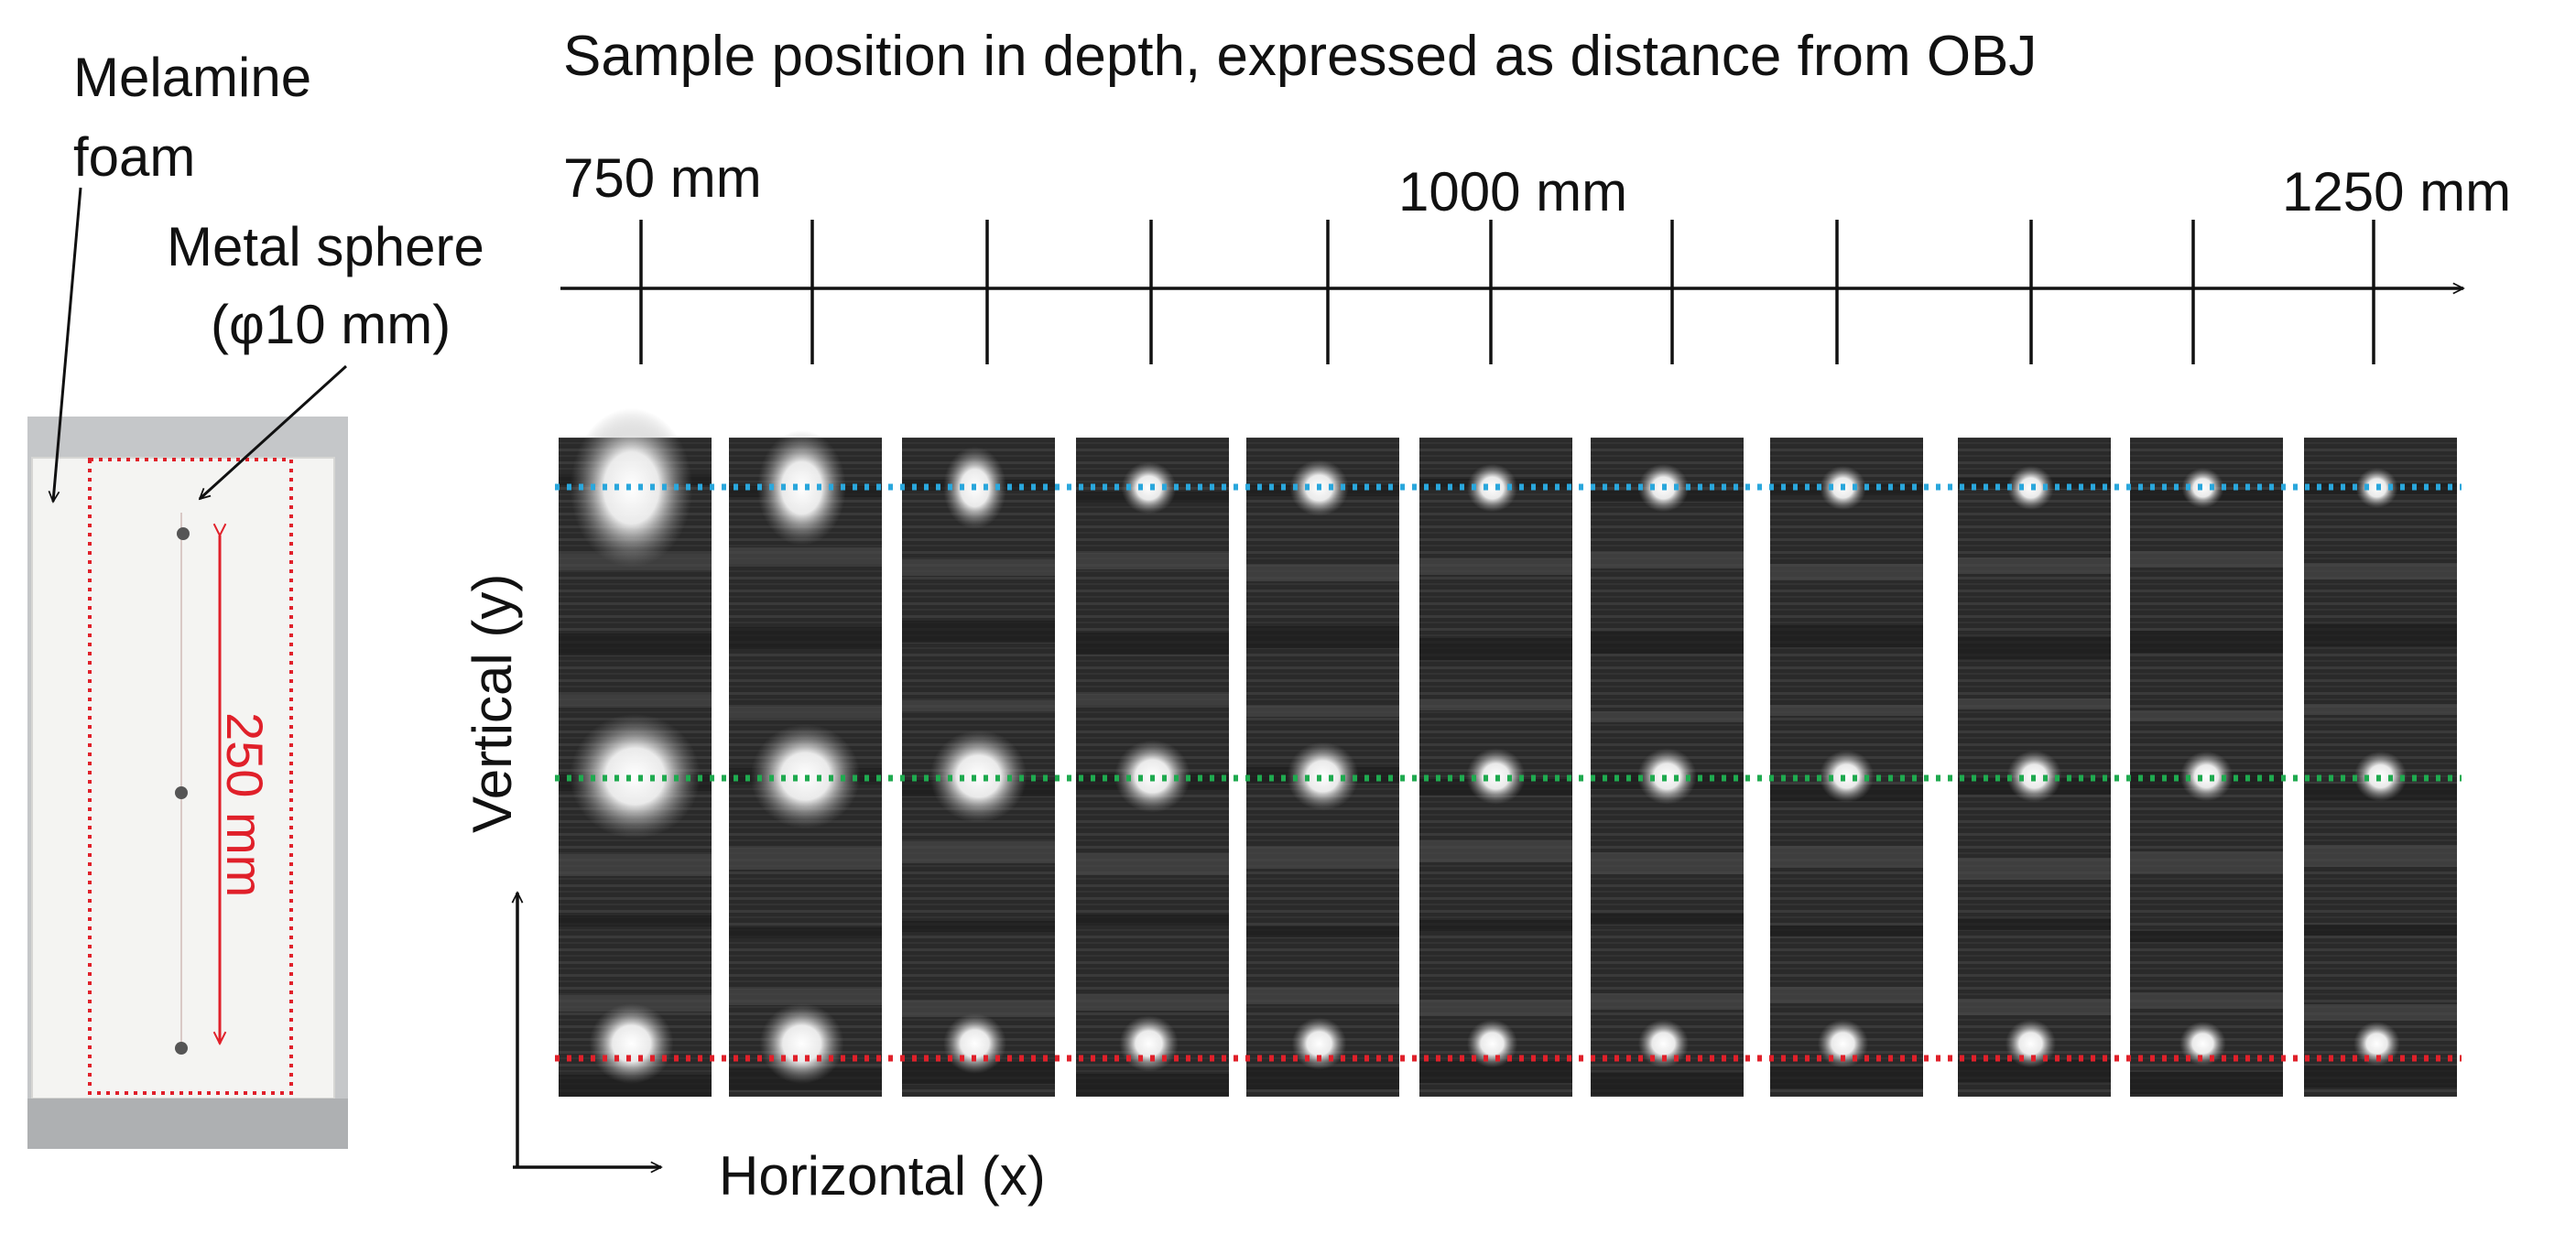  Describe the element at coordinates (181, 792) in the screenshot. I see `sphere-middle` at that location.